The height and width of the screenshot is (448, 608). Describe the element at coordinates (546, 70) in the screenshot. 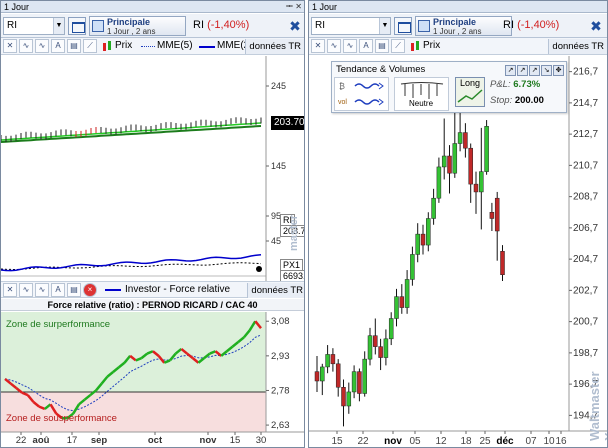

I see `strategy-arrow-icon: ↘` at that location.